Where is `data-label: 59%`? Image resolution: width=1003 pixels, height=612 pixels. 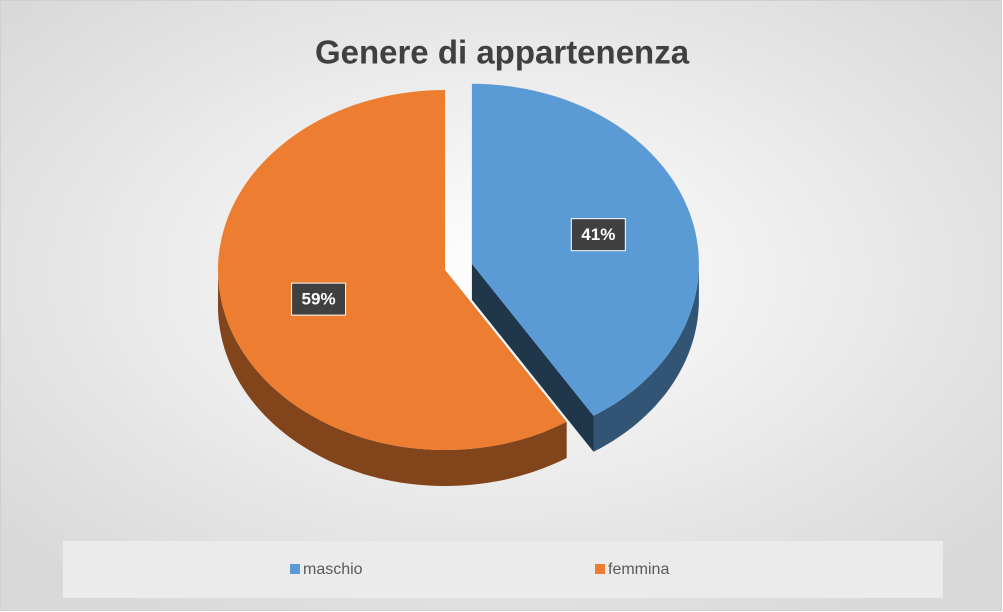 data-label: 59% is located at coordinates (319, 299).